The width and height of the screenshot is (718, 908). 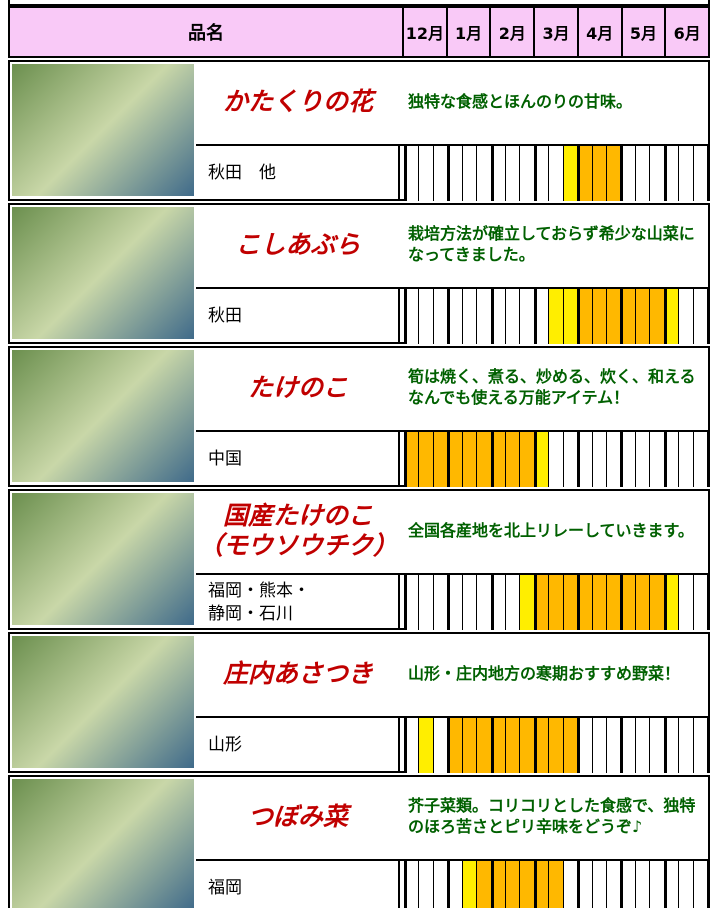 I want to click on month-label: 12月, so click(x=424, y=32).